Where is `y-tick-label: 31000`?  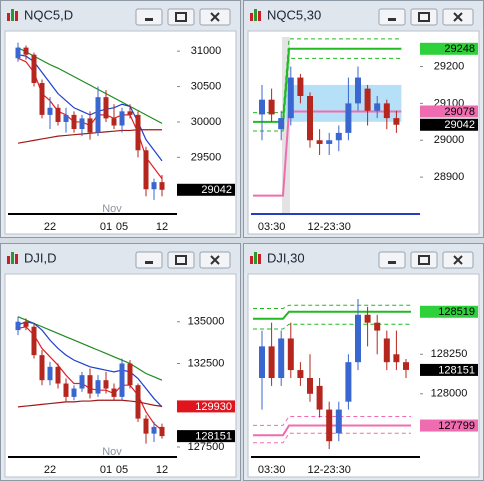
y-tick-label: 31000 is located at coordinates (206, 51).